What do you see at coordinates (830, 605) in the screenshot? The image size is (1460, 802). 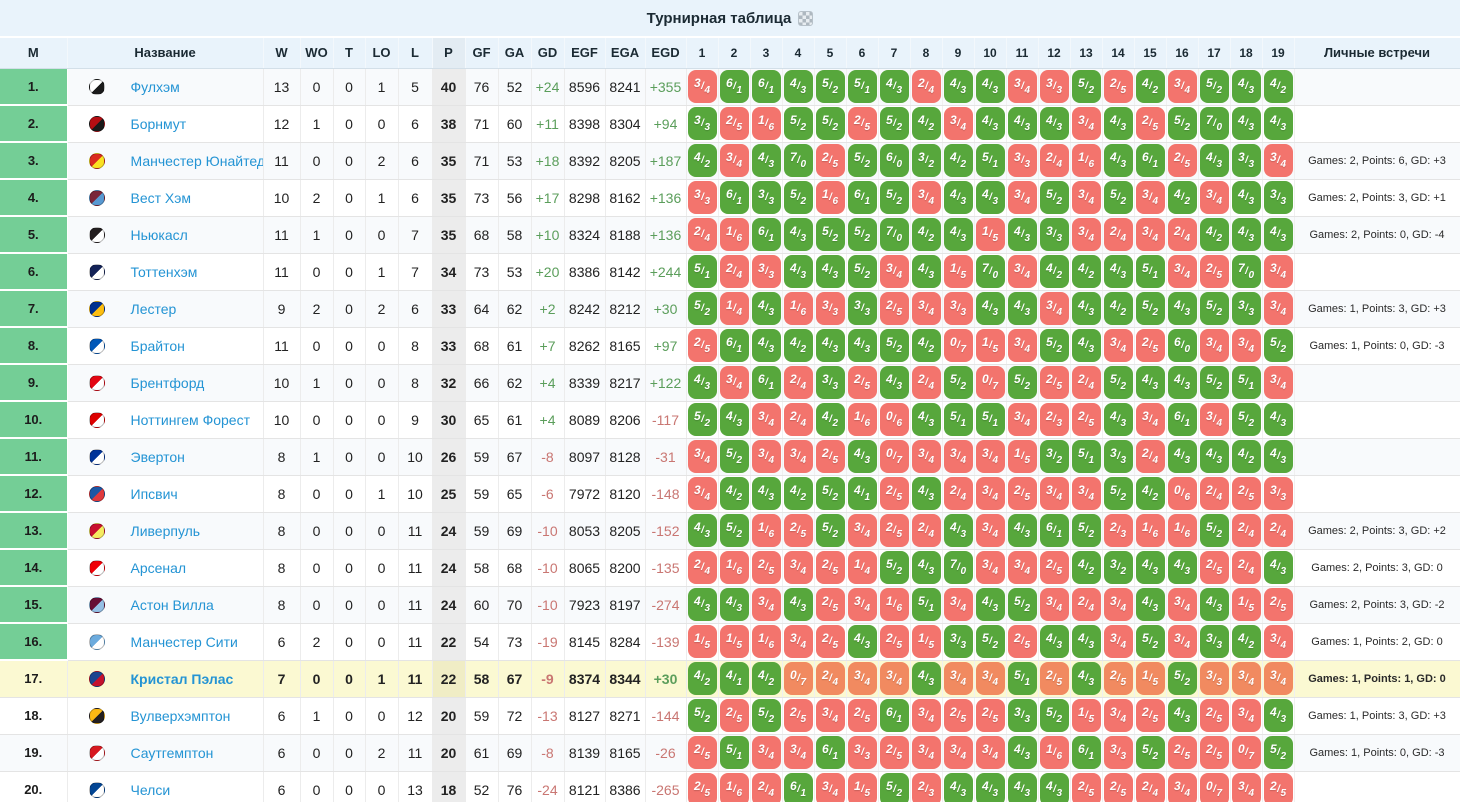 I see `result-cell-5: 2/5` at bounding box center [830, 605].